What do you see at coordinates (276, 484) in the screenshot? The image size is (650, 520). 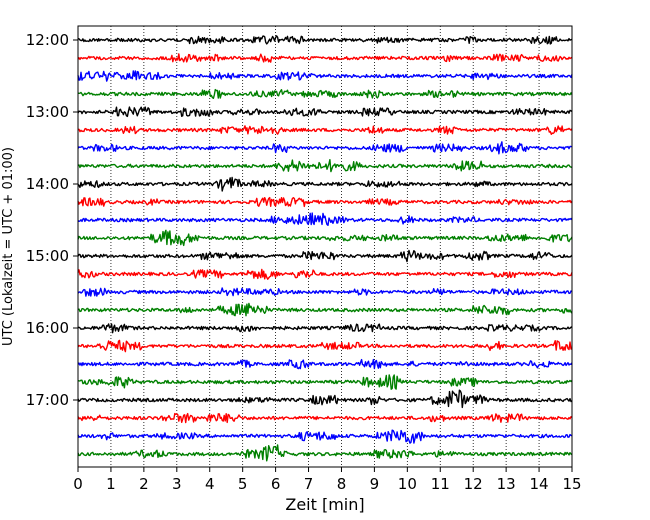 I see `x-tick-label: 6` at bounding box center [276, 484].